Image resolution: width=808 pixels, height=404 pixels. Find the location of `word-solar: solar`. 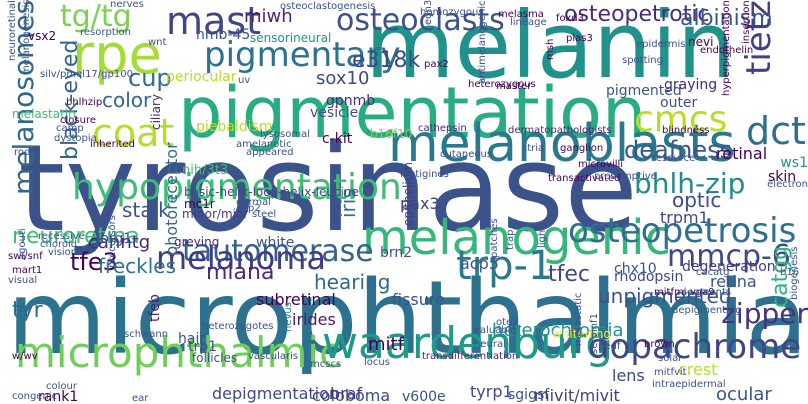

word-solar: solar is located at coordinates (670, 358).